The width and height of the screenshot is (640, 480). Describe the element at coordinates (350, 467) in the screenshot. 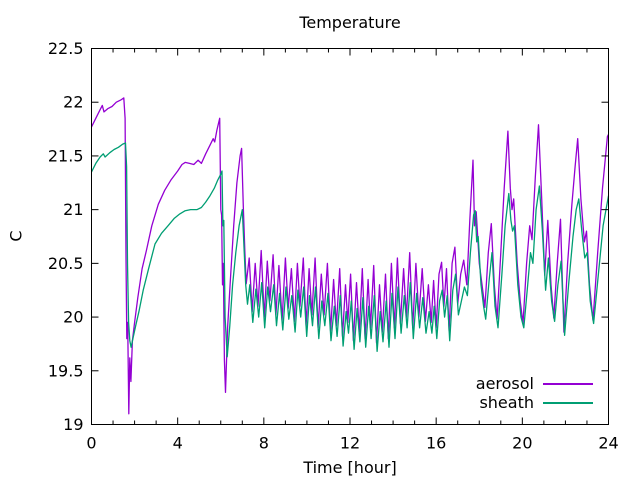

I see `x-axis-label: Time [hour]` at that location.